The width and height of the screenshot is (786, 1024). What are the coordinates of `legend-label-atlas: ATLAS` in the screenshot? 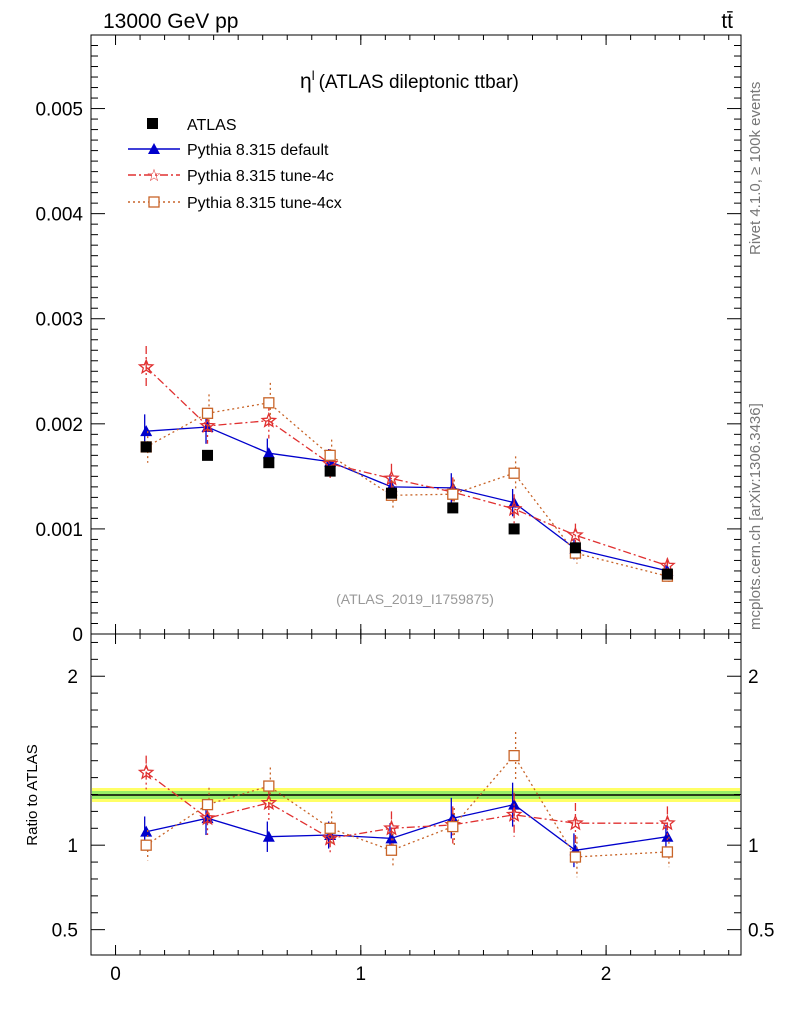 It's located at (212, 125).